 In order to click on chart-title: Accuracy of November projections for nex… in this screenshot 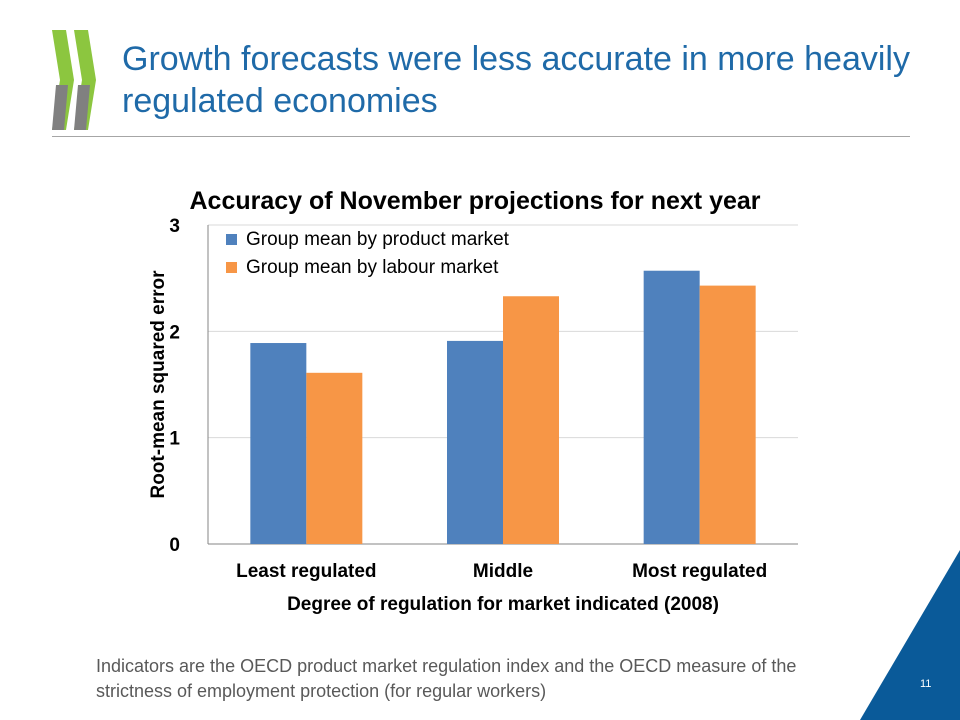, I will do `click(474, 201)`.